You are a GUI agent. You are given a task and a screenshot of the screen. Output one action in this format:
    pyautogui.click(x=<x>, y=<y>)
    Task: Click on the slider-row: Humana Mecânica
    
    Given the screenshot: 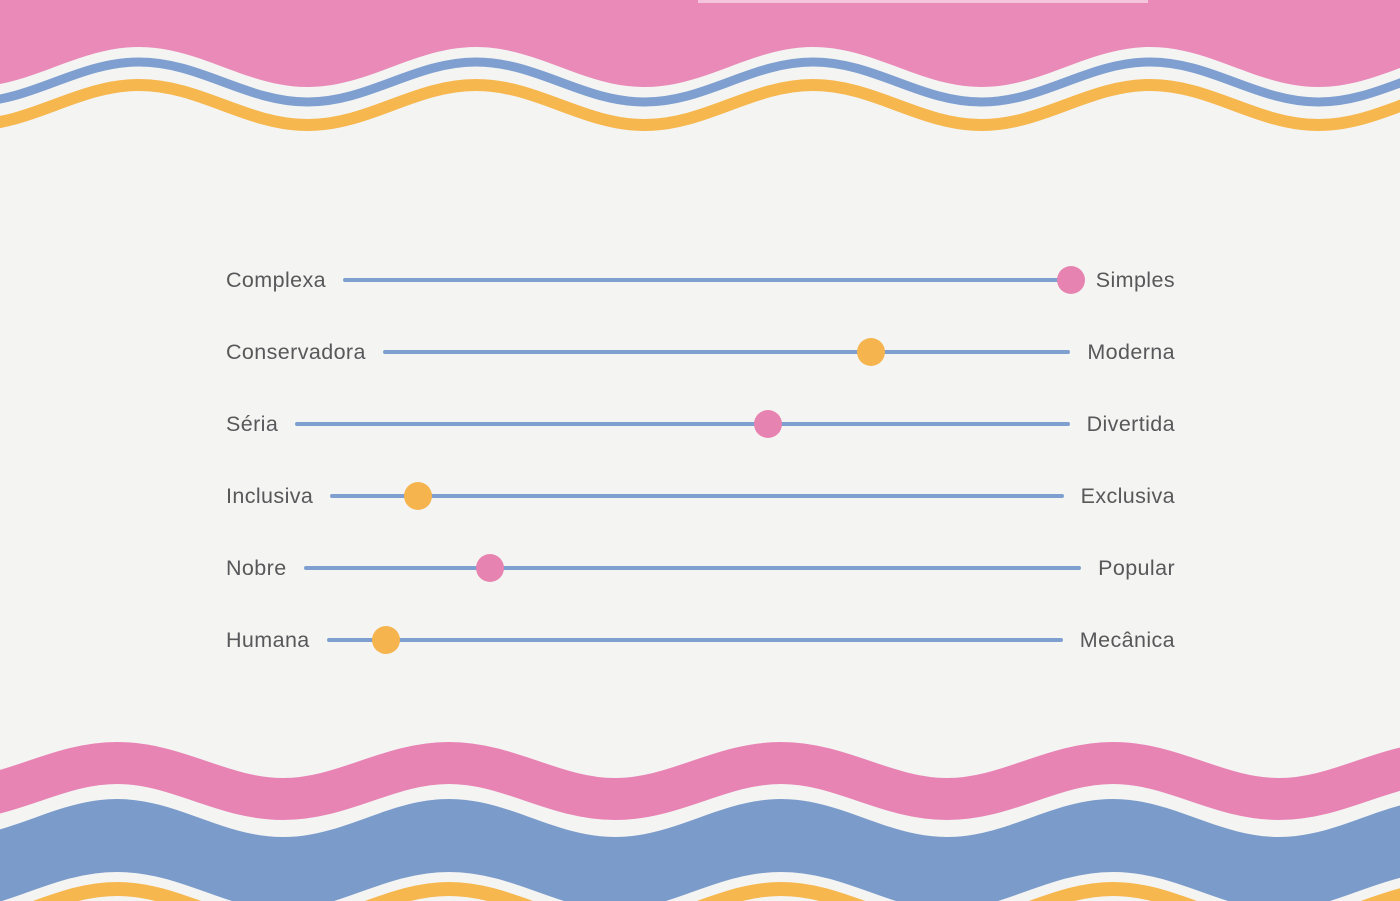 What is the action you would take?
    pyautogui.click(x=700, y=640)
    